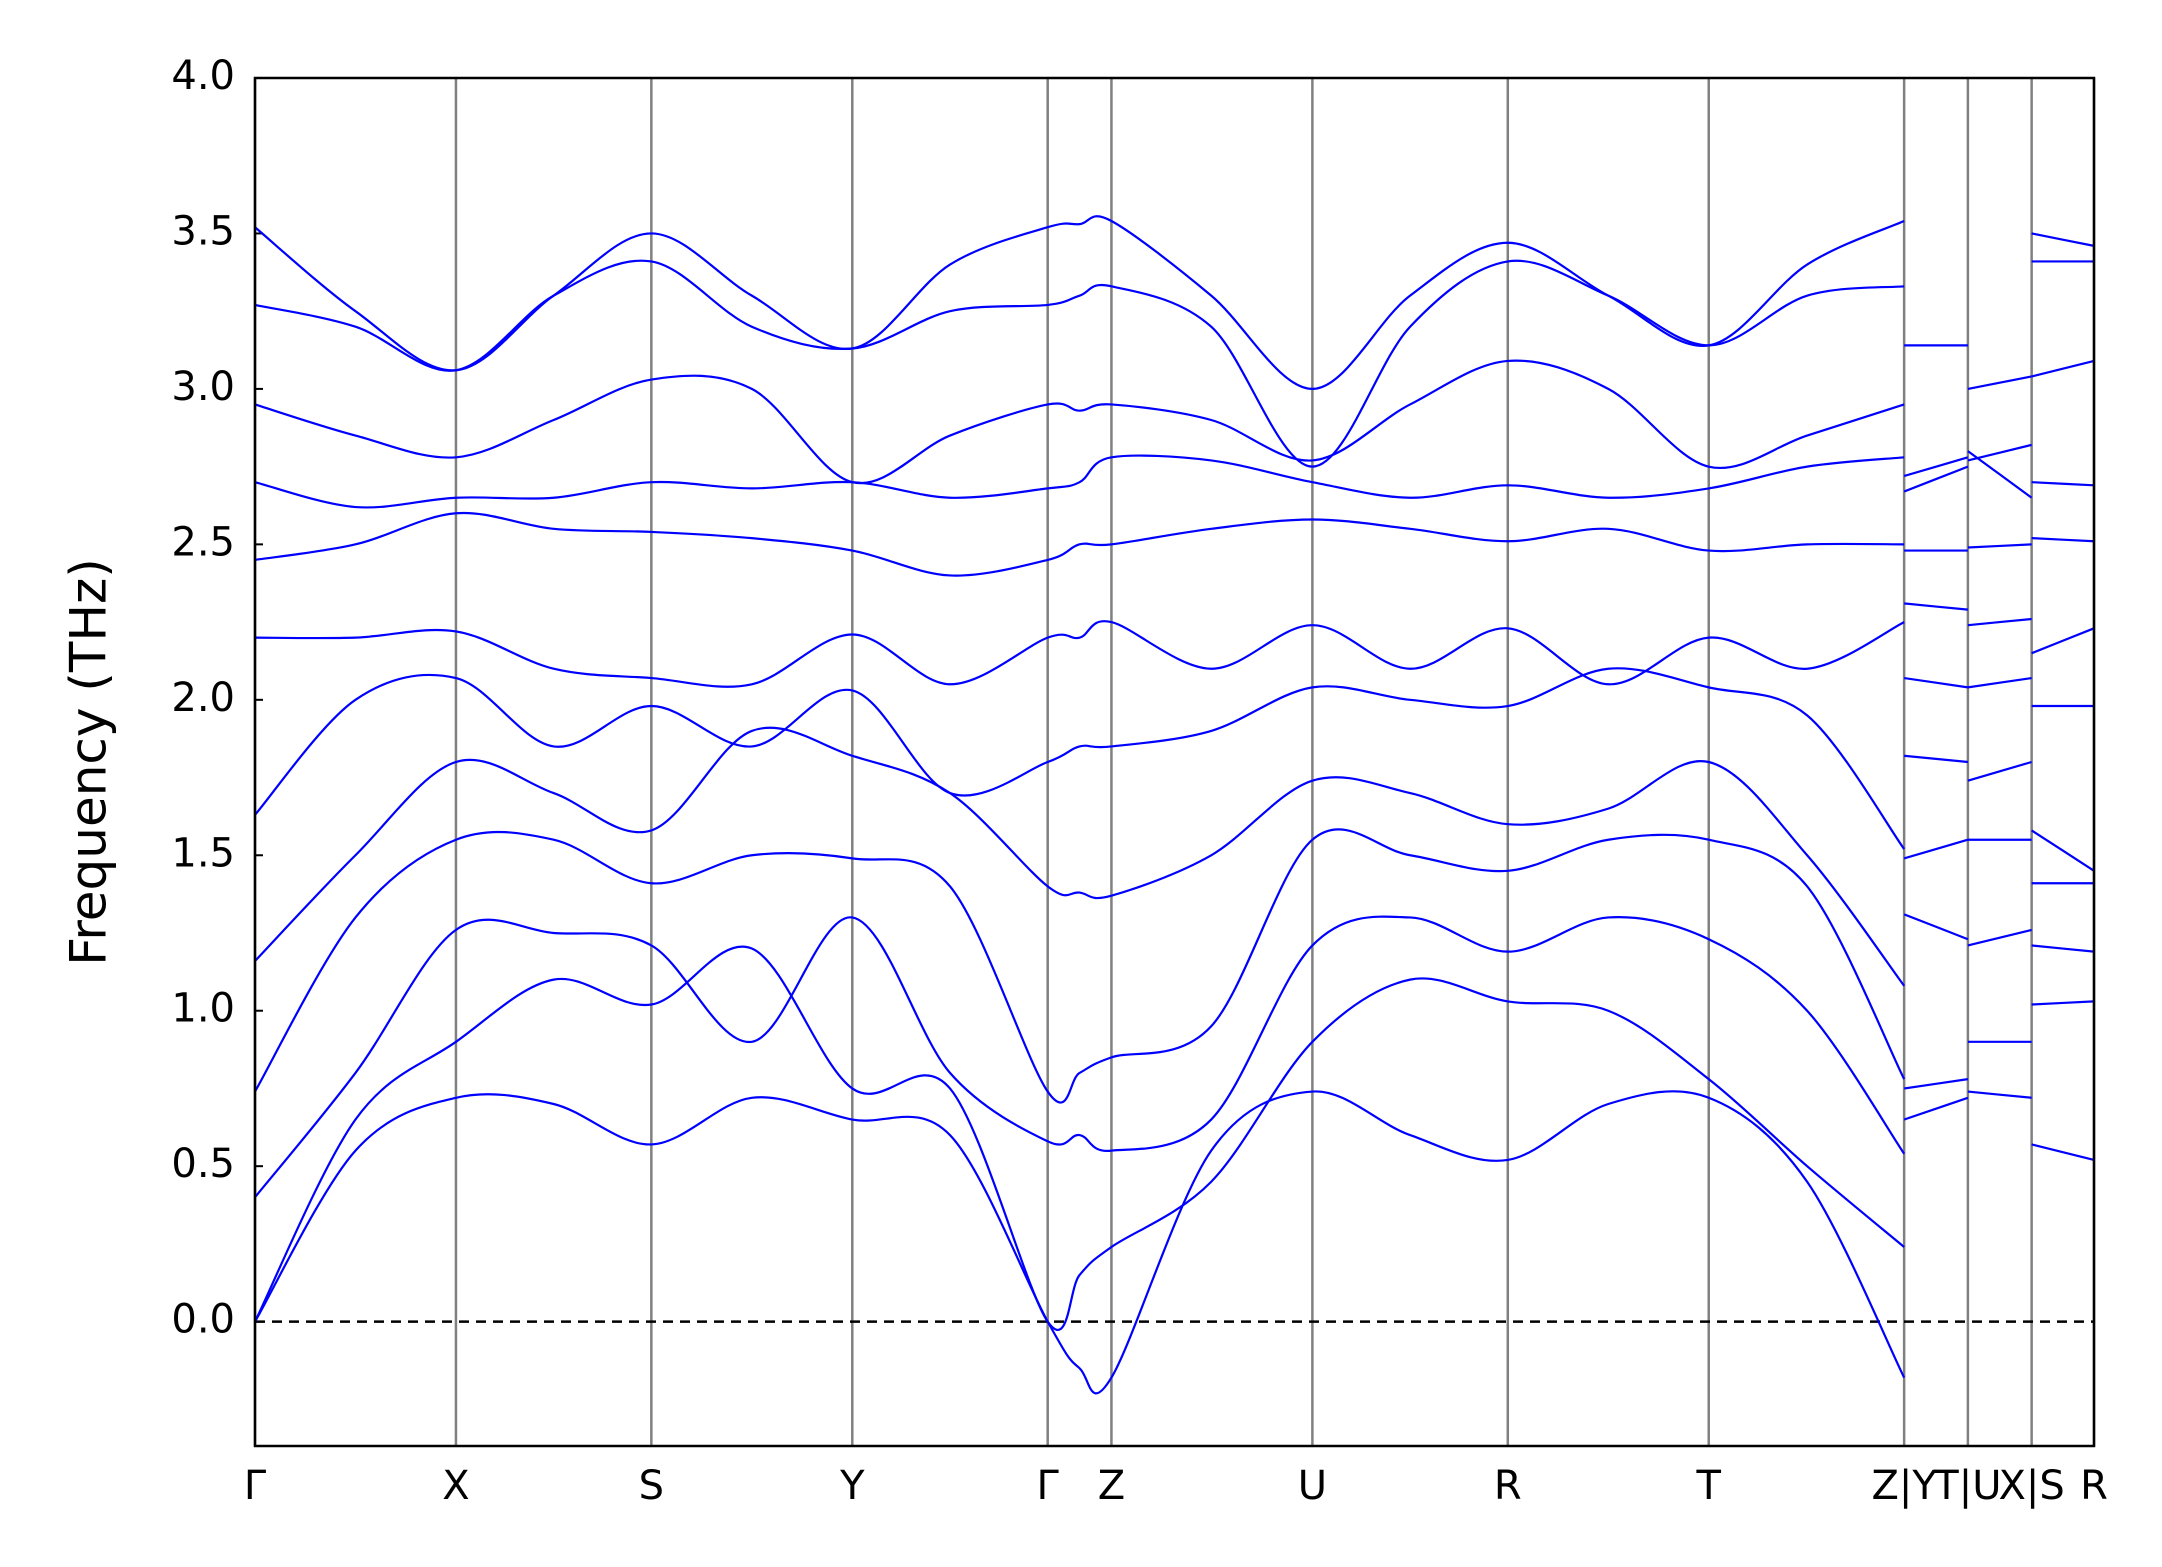  I want to click on y-tick-label: 4.0, so click(203, 76).